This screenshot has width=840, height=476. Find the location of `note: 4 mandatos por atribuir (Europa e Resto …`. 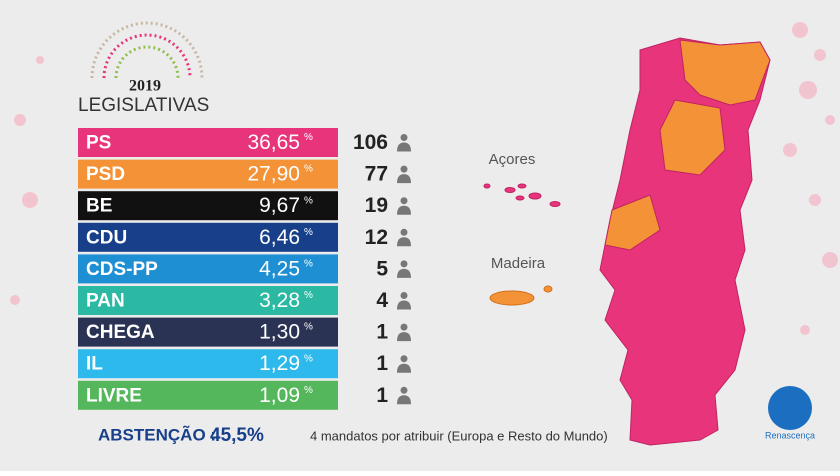

note: 4 mandatos por atribuir (Europa e Resto … is located at coordinates (459, 435).